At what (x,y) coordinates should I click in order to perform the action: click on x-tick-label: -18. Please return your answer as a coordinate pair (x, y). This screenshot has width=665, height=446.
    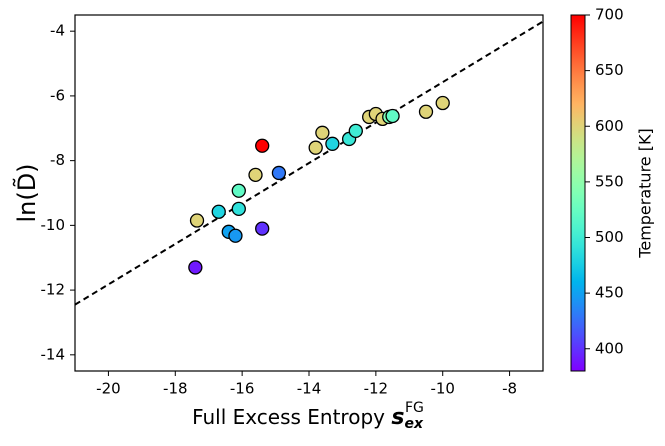
    Looking at the image, I should click on (175, 389).